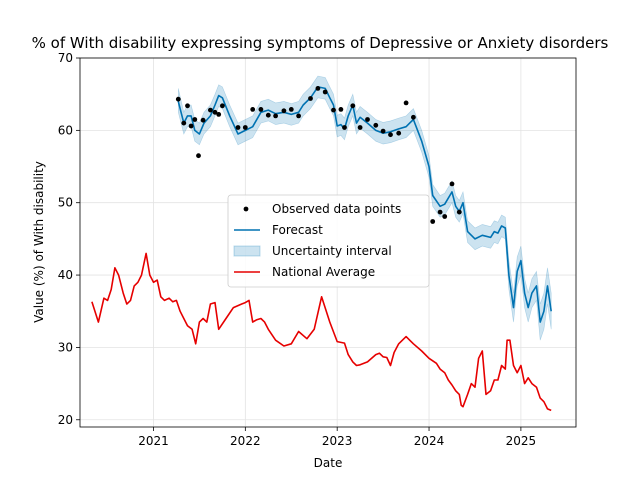 This screenshot has height=480, width=640. I want to click on legend-swatch-observed-data-points, so click(246, 209).